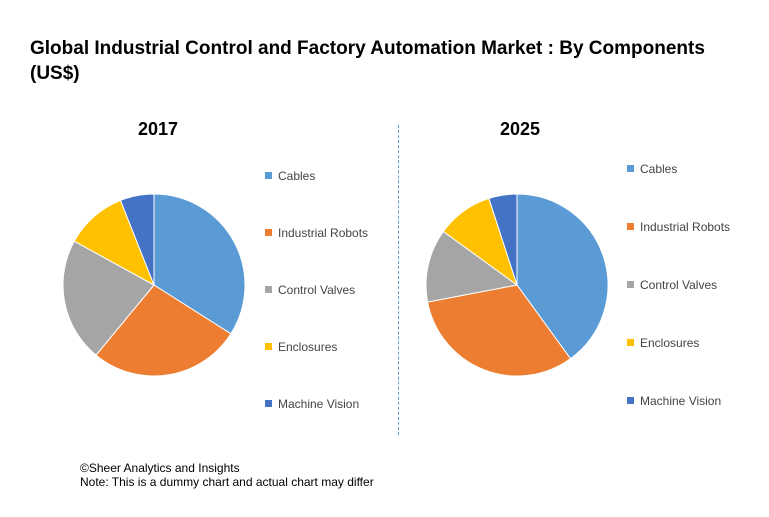 The width and height of the screenshot is (769, 517). Describe the element at coordinates (158, 129) in the screenshot. I see `chart-1-title: 2017` at that location.